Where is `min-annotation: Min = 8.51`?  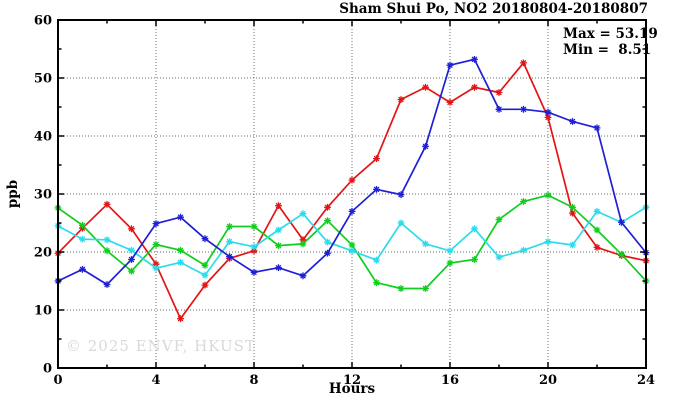
min-annotation: Min = 8.51 is located at coordinates (607, 50).